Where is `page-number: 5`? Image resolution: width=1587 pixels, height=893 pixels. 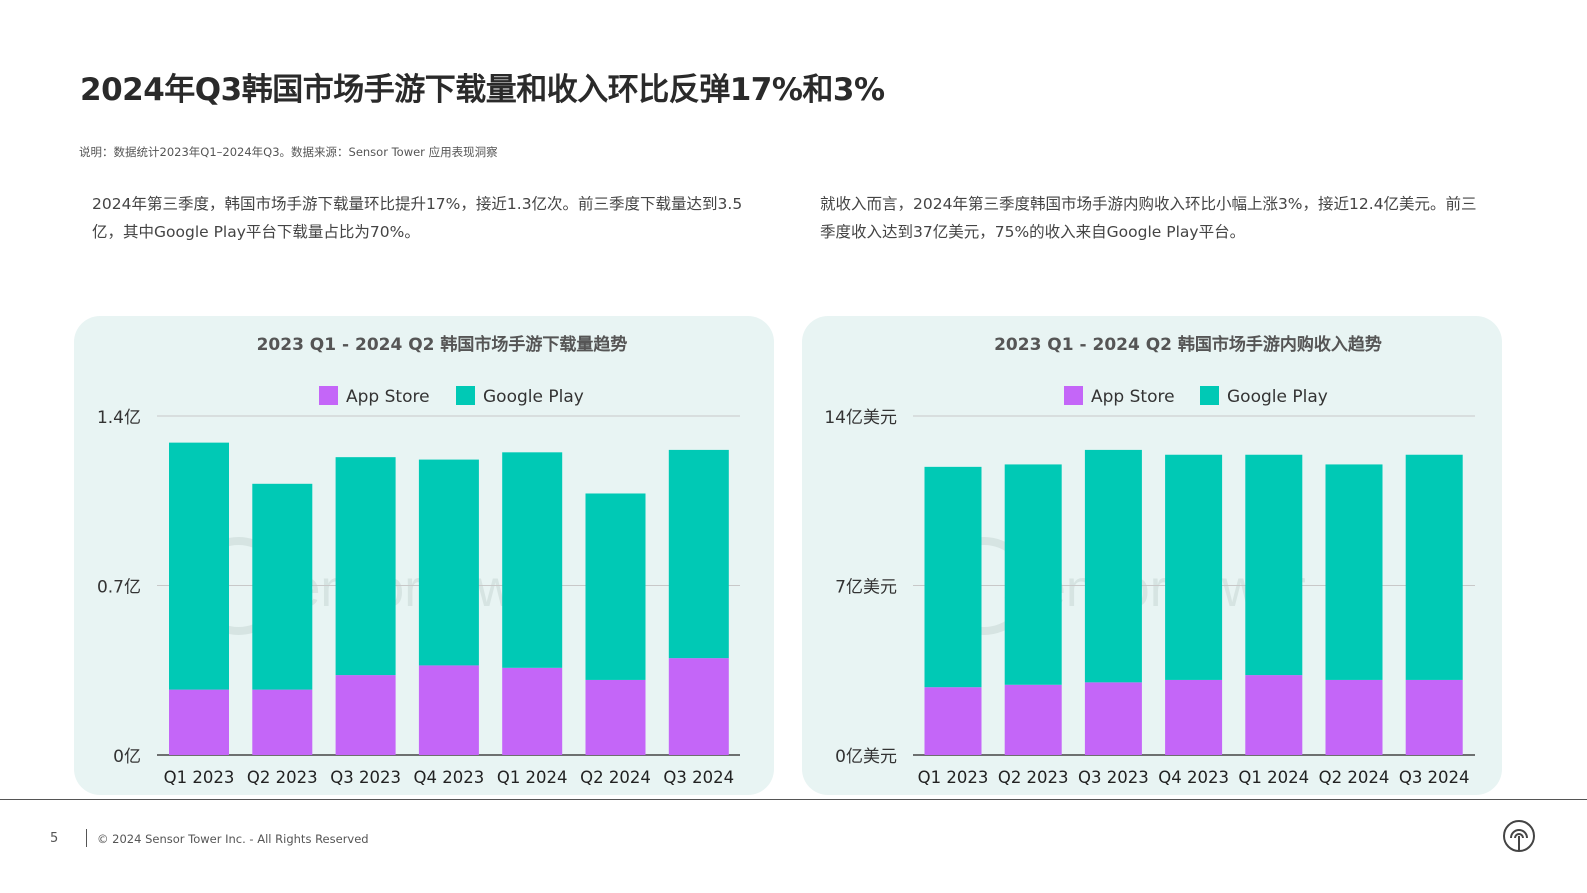
page-number: 5 is located at coordinates (54, 838).